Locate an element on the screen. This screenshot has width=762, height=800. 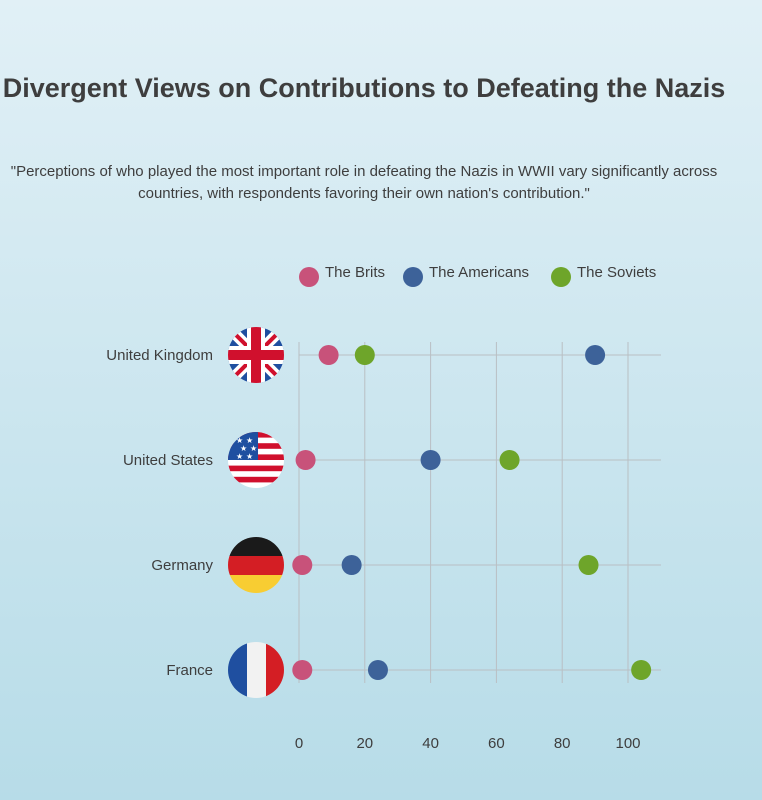
x-tick-label: 40 is located at coordinates (430, 743).